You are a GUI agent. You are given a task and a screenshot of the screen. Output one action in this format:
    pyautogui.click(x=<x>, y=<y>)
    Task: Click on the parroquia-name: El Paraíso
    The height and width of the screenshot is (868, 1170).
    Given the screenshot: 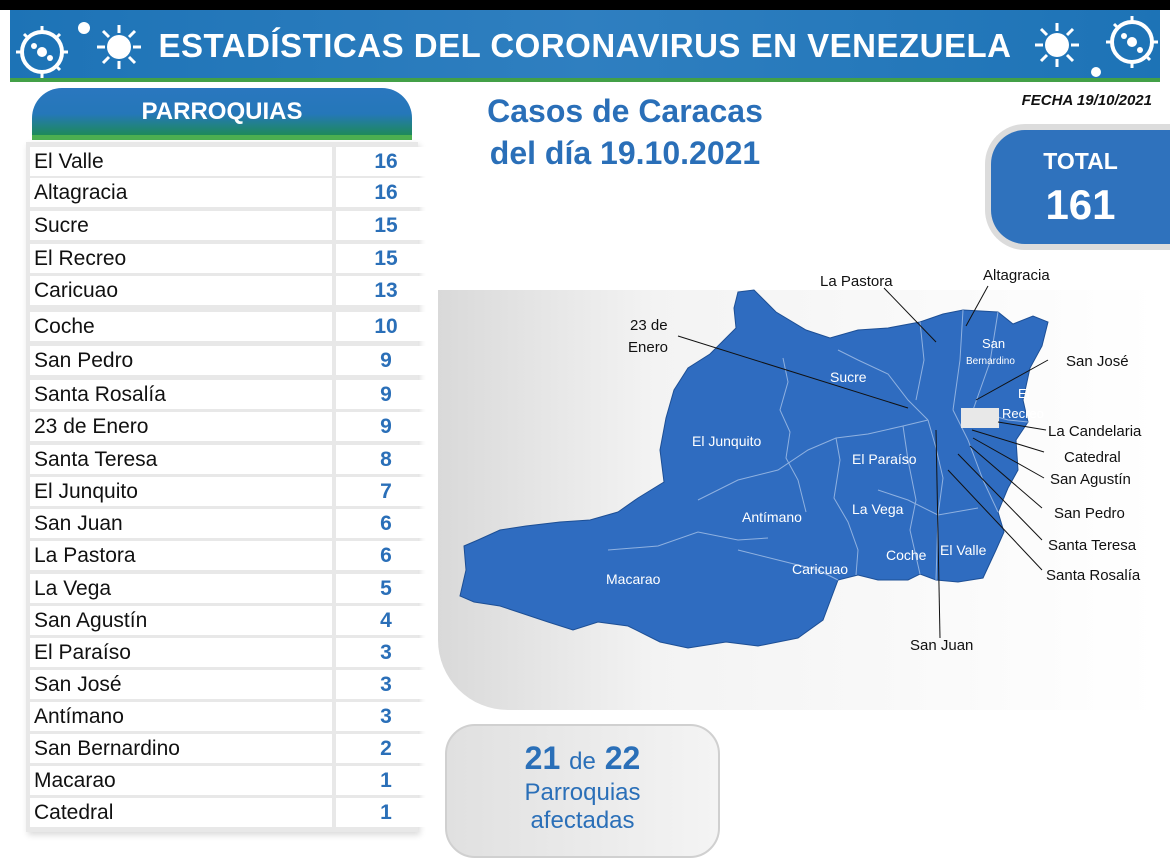 What is the action you would take?
    pyautogui.click(x=181, y=652)
    